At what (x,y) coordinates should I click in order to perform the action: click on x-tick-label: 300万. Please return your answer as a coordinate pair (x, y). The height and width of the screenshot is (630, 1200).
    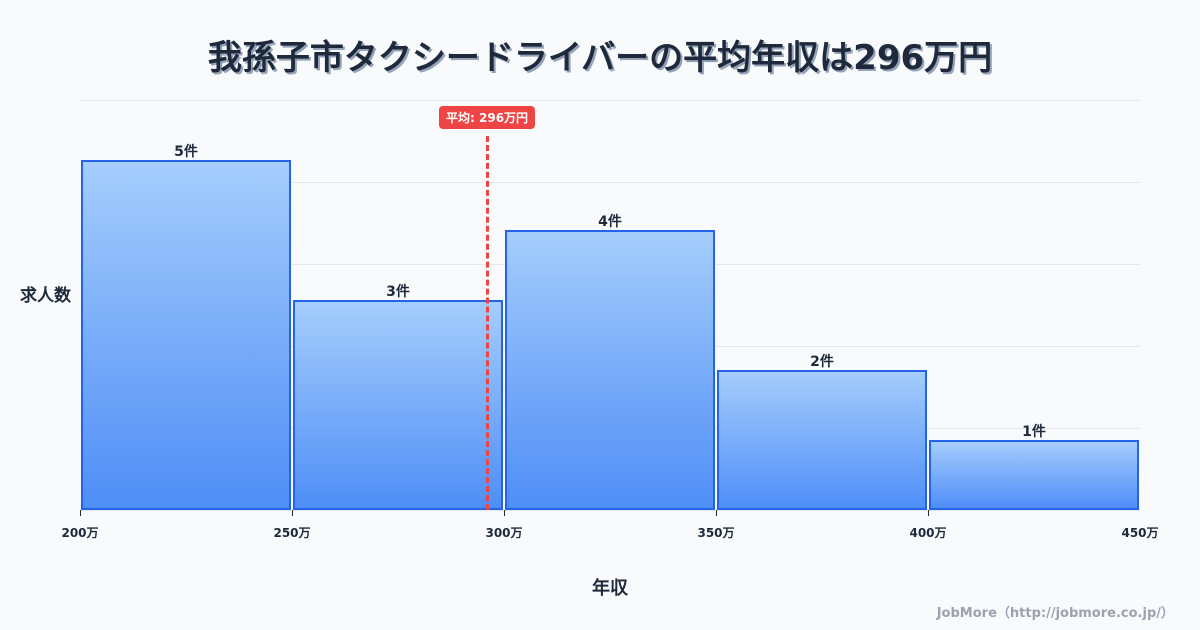
    Looking at the image, I should click on (504, 533).